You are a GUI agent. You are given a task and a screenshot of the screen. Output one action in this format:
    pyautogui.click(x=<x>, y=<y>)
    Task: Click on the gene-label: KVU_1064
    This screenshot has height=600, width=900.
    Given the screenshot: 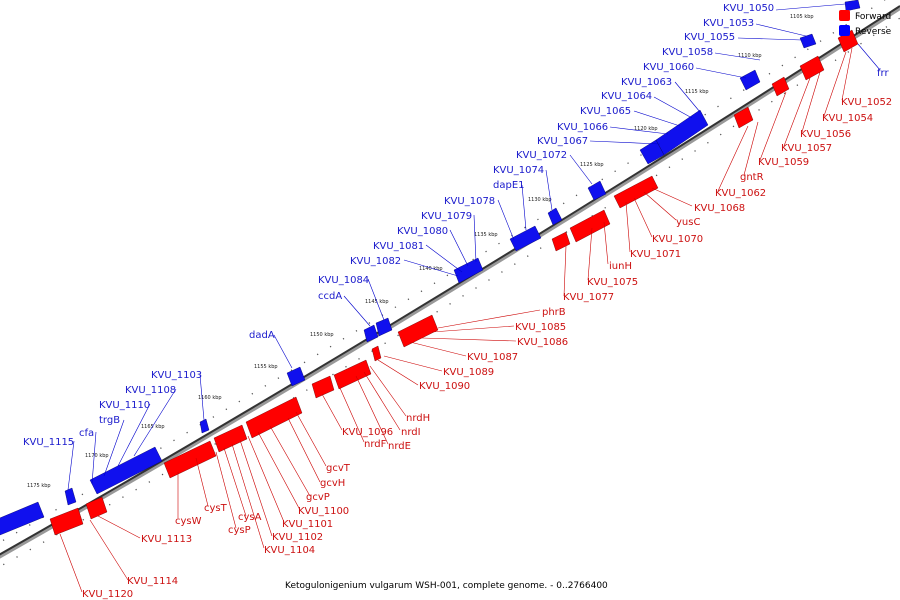 What is the action you would take?
    pyautogui.click(x=626, y=96)
    